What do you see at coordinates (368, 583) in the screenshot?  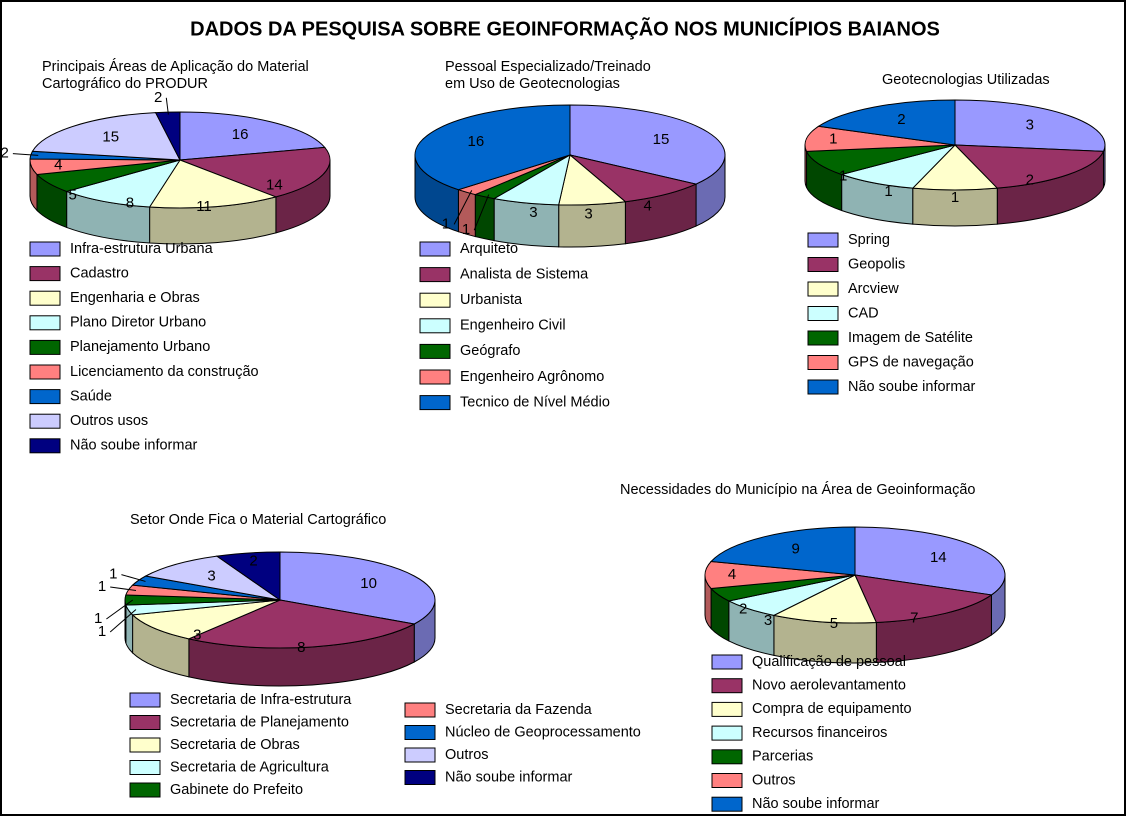 I see `value-label: 10` at bounding box center [368, 583].